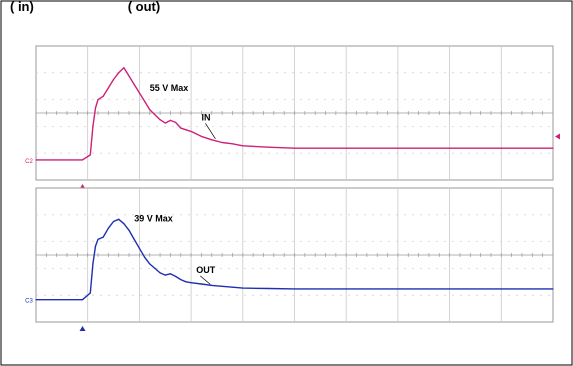 Image resolution: width=573 pixels, height=366 pixels. What do you see at coordinates (169, 88) in the screenshot?
I see `annotation-label: 55 V Max` at bounding box center [169, 88].